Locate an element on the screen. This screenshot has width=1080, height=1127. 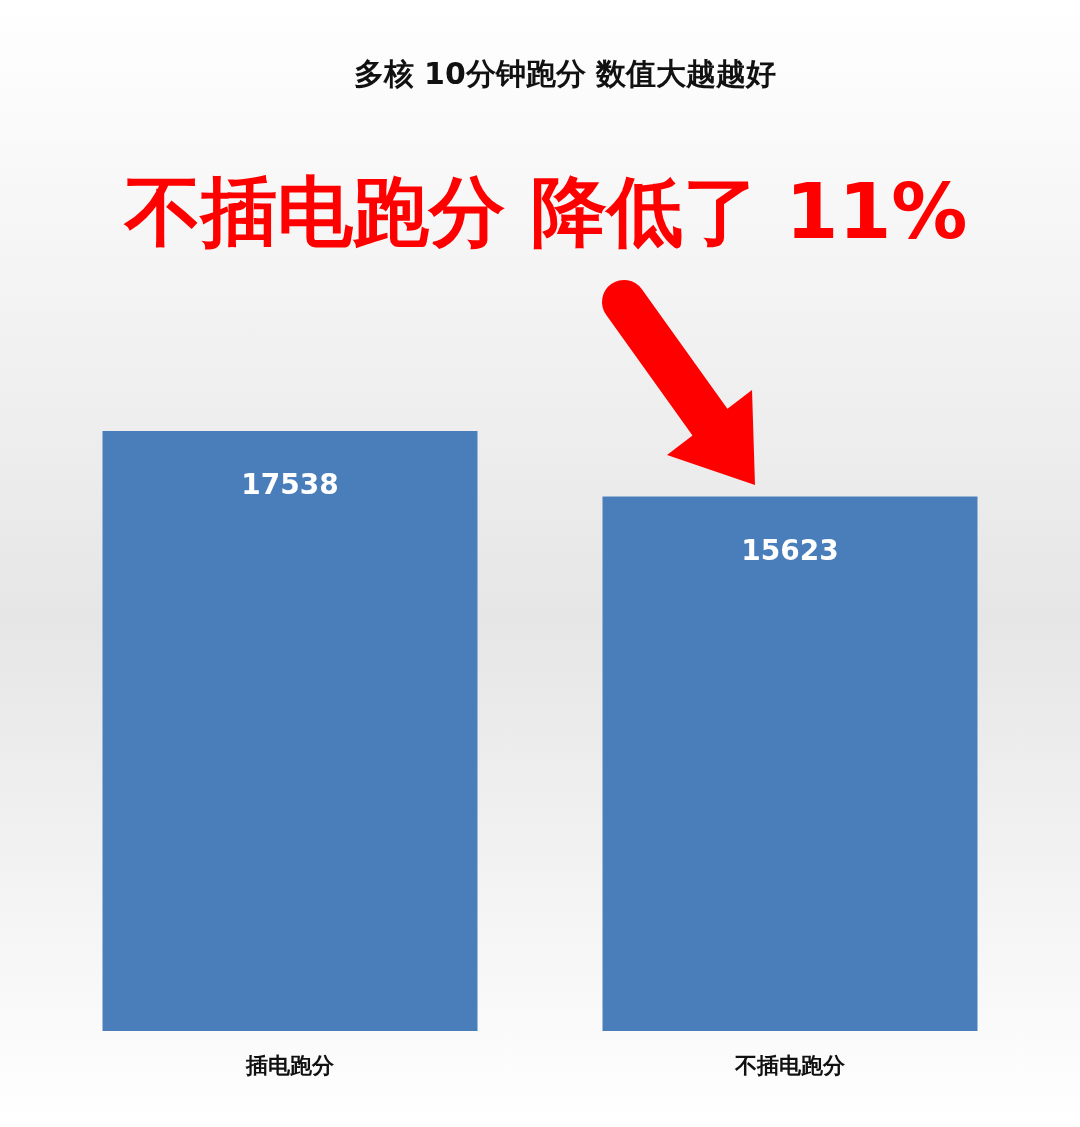
data-label: 15623 is located at coordinates (790, 550).